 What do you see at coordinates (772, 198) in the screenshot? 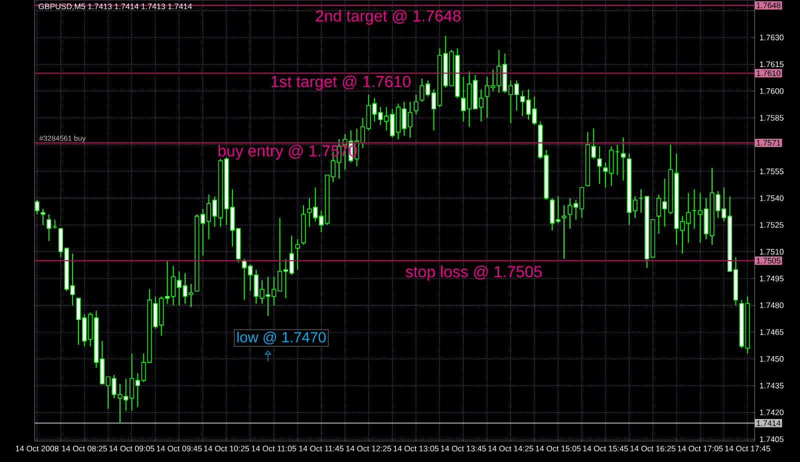
I see `y-tick-label: 1.7540` at bounding box center [772, 198].